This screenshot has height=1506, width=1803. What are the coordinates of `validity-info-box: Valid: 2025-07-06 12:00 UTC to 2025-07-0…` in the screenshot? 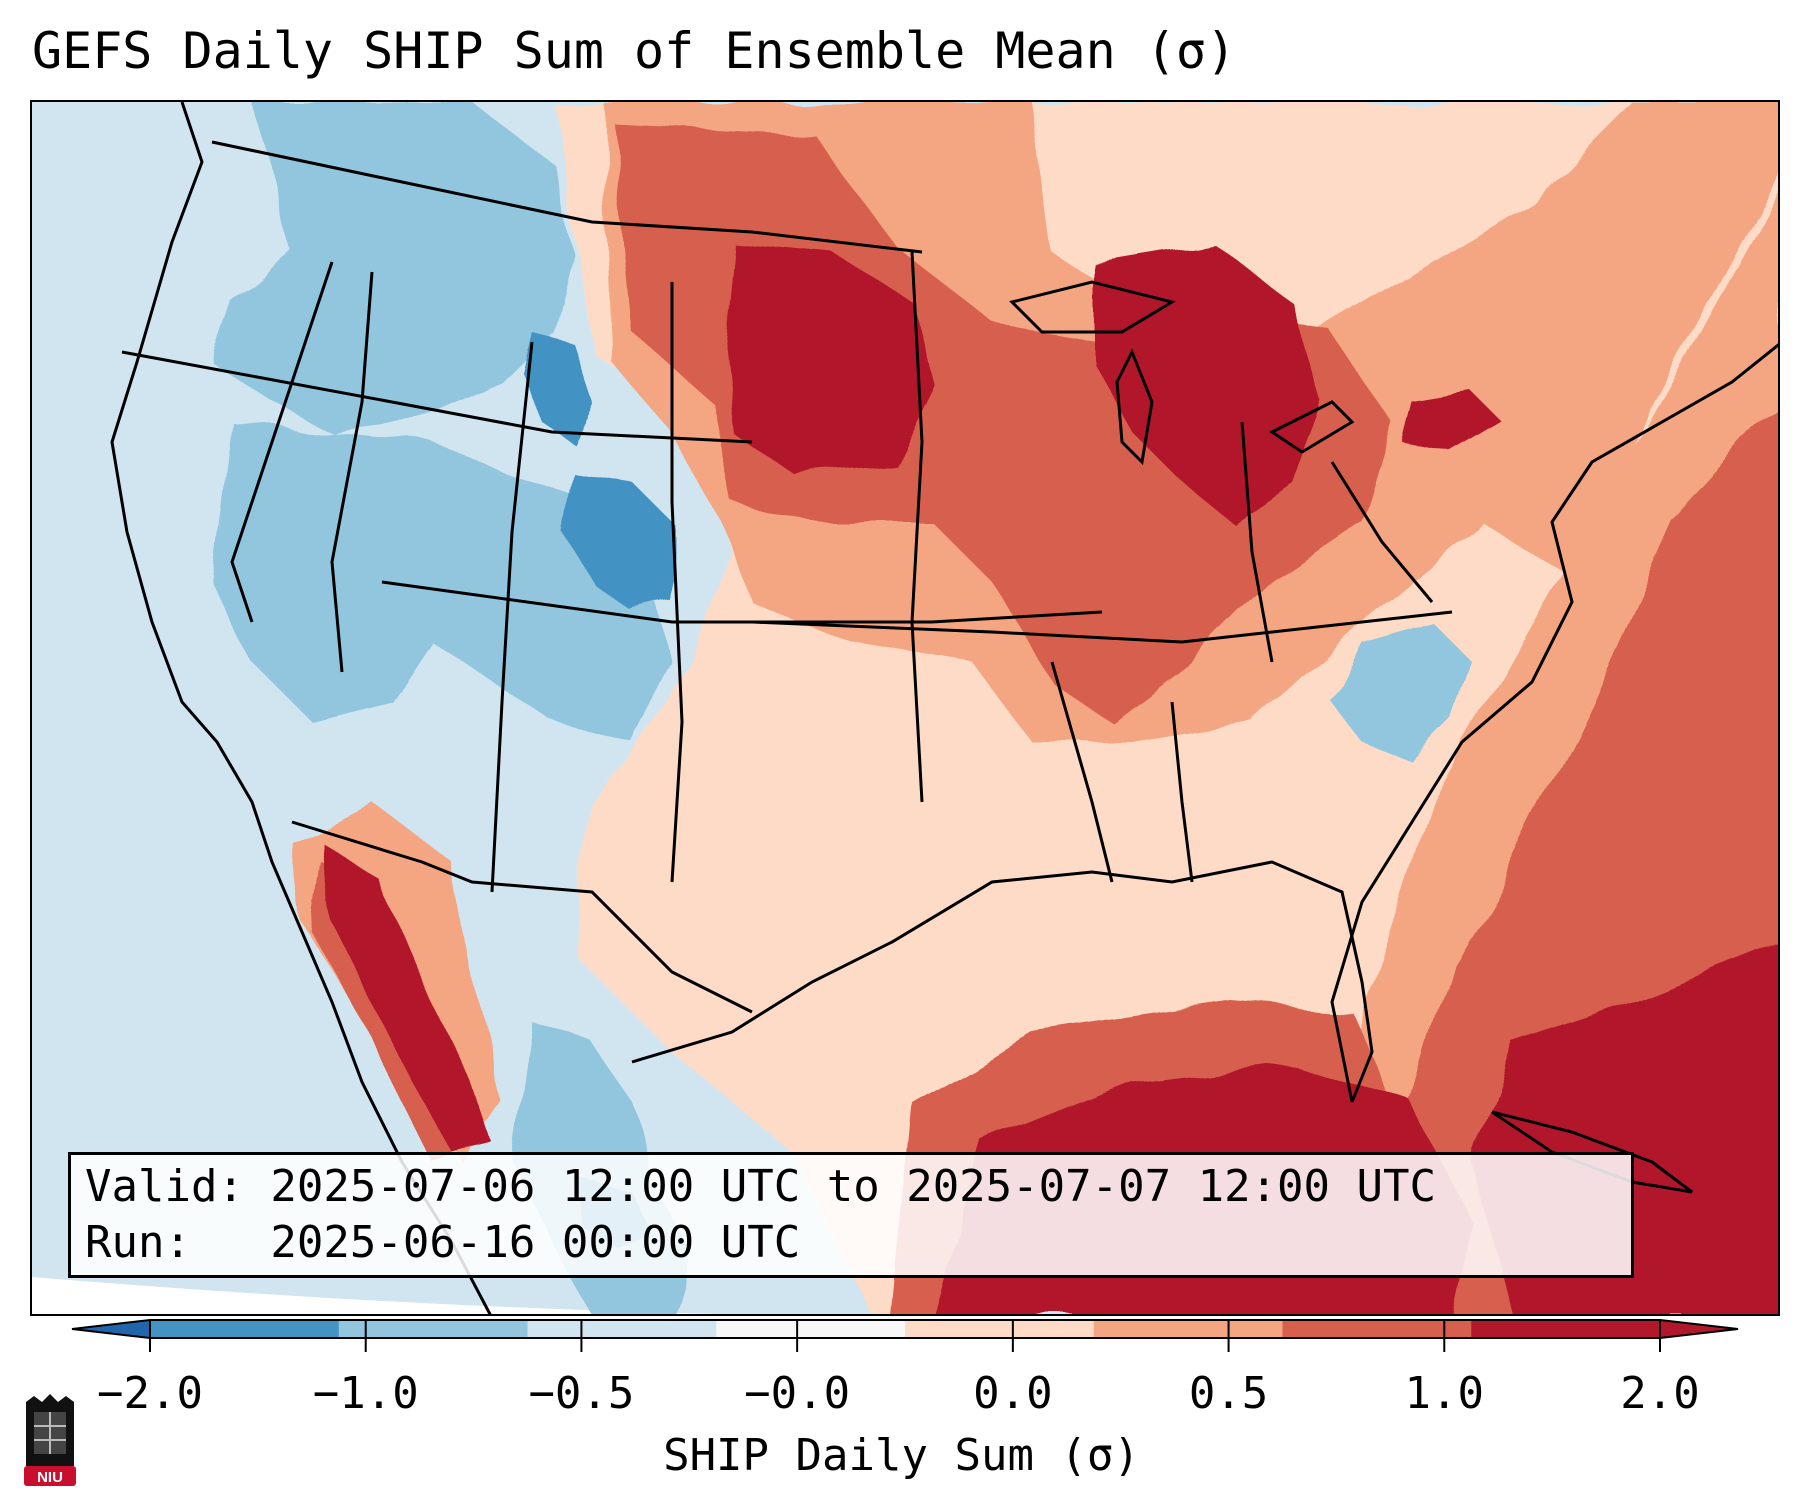 It's located at (851, 1215).